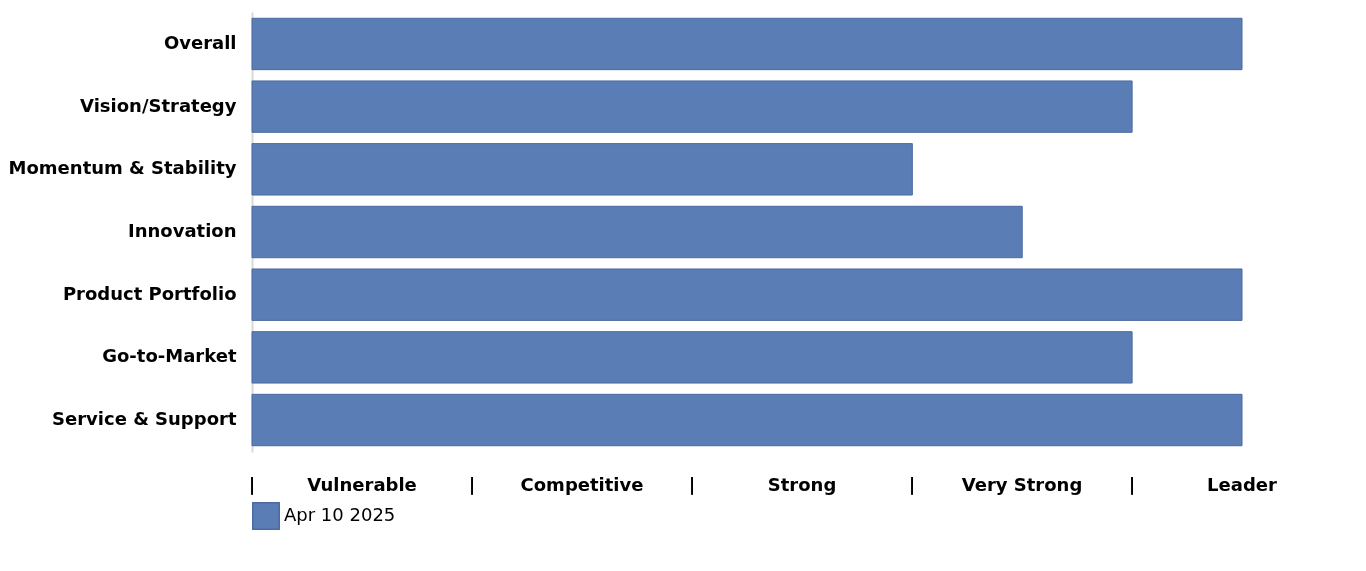 The image size is (1366, 571). Describe the element at coordinates (182, 230) in the screenshot. I see `y-tick-label: Innovation` at that location.